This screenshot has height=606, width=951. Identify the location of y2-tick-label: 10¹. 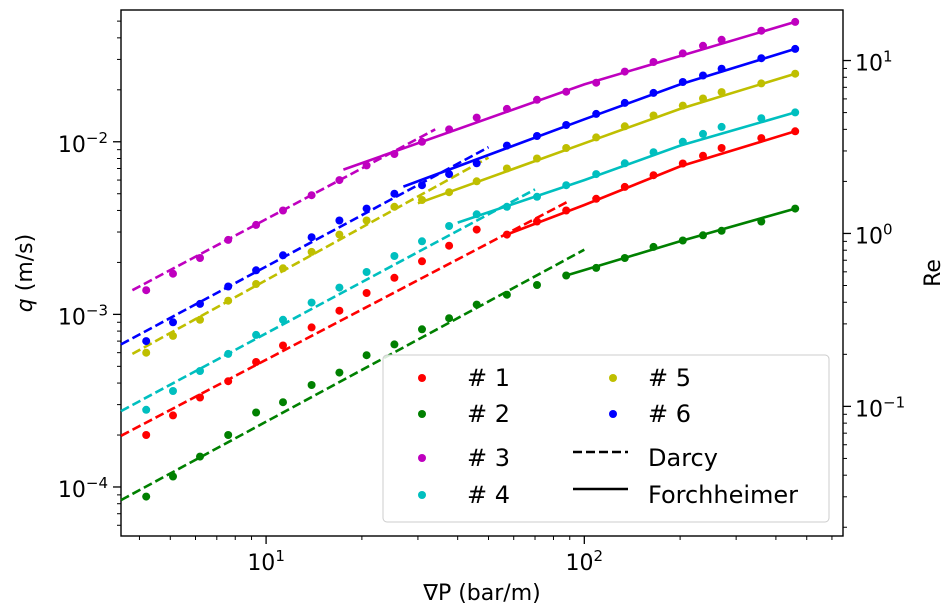
(874, 62).